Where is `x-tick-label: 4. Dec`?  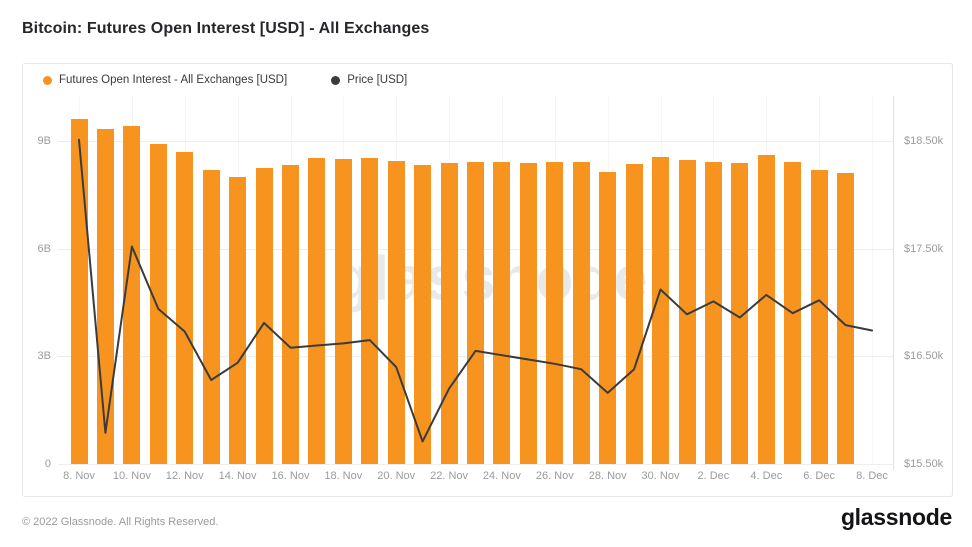 x-tick-label: 4. Dec is located at coordinates (766, 476).